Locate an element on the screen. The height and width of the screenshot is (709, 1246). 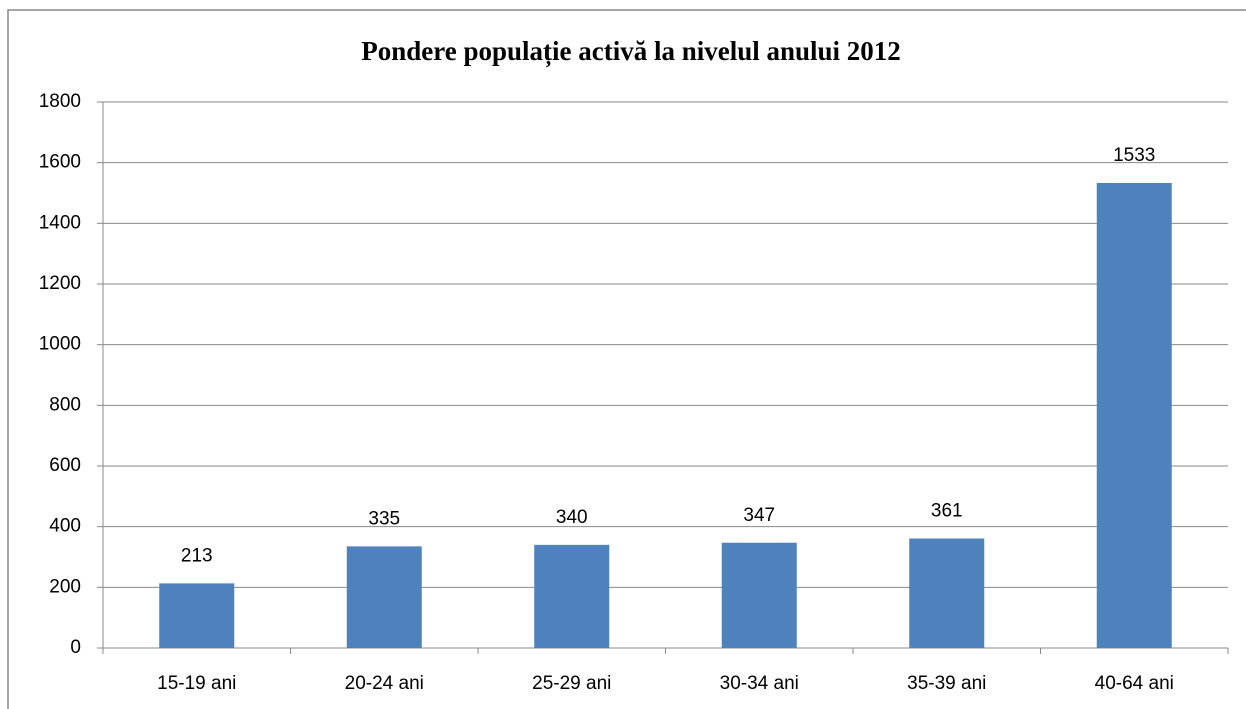
data-label: 347 is located at coordinates (759, 515).